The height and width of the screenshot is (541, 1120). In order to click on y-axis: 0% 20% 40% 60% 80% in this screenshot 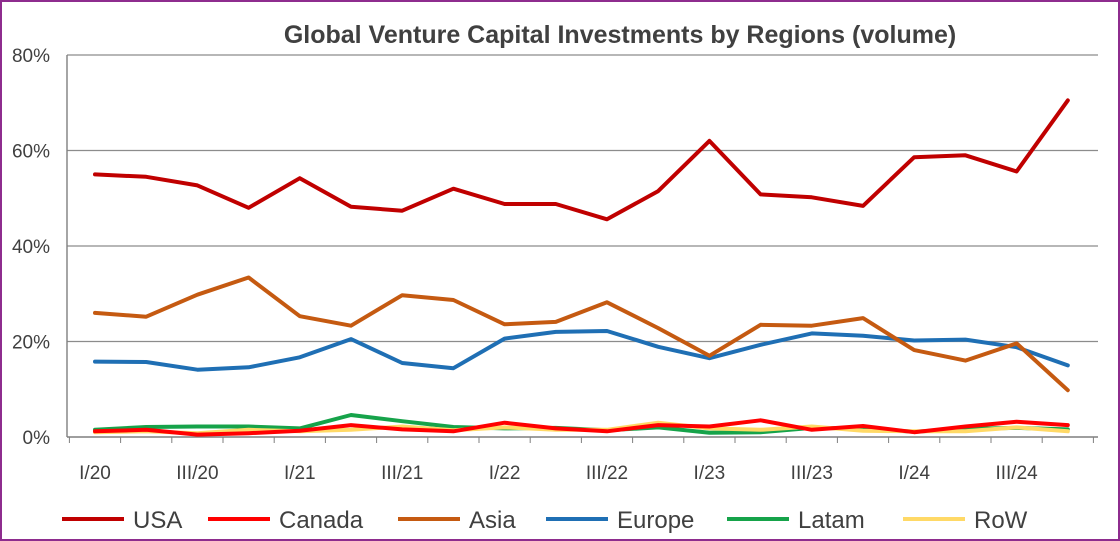, I will do `click(40, 247)`.